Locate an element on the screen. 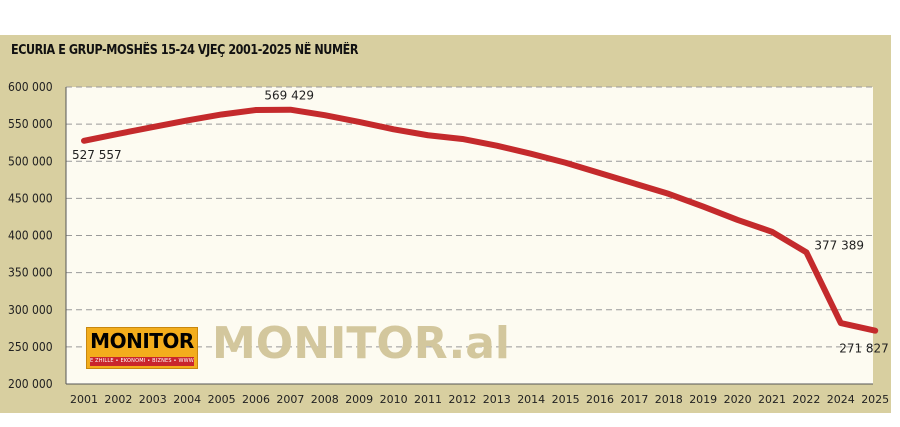 This screenshot has height=427, width=900. x-tick-label: 2002 is located at coordinates (118, 399).